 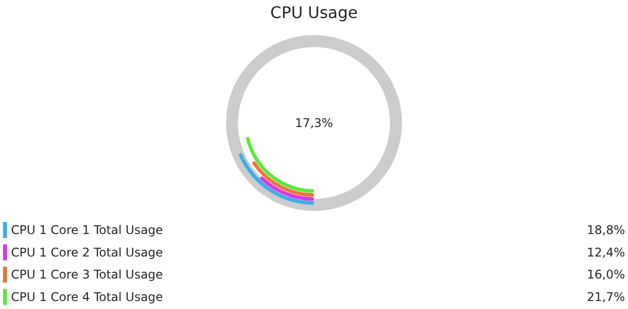 I want to click on category-label: CPU 1 Core 3 Total Usage, so click(x=87, y=275).